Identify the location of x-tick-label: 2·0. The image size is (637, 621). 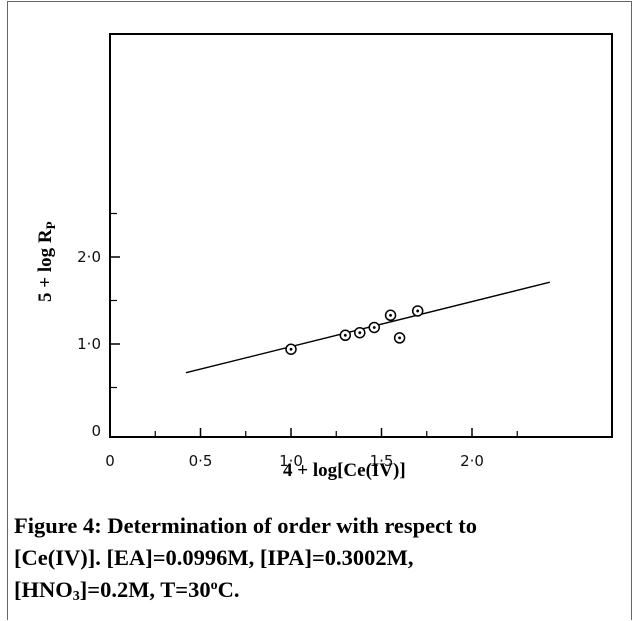
(472, 461).